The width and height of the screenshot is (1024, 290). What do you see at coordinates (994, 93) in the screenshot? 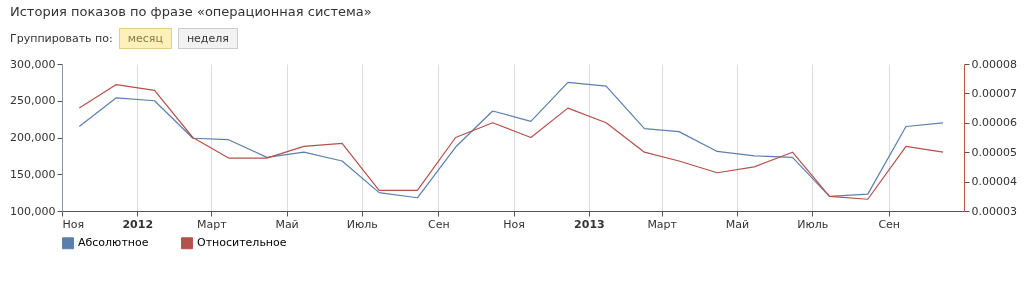
I see `y2-tick-label: 0.00007` at bounding box center [994, 93].